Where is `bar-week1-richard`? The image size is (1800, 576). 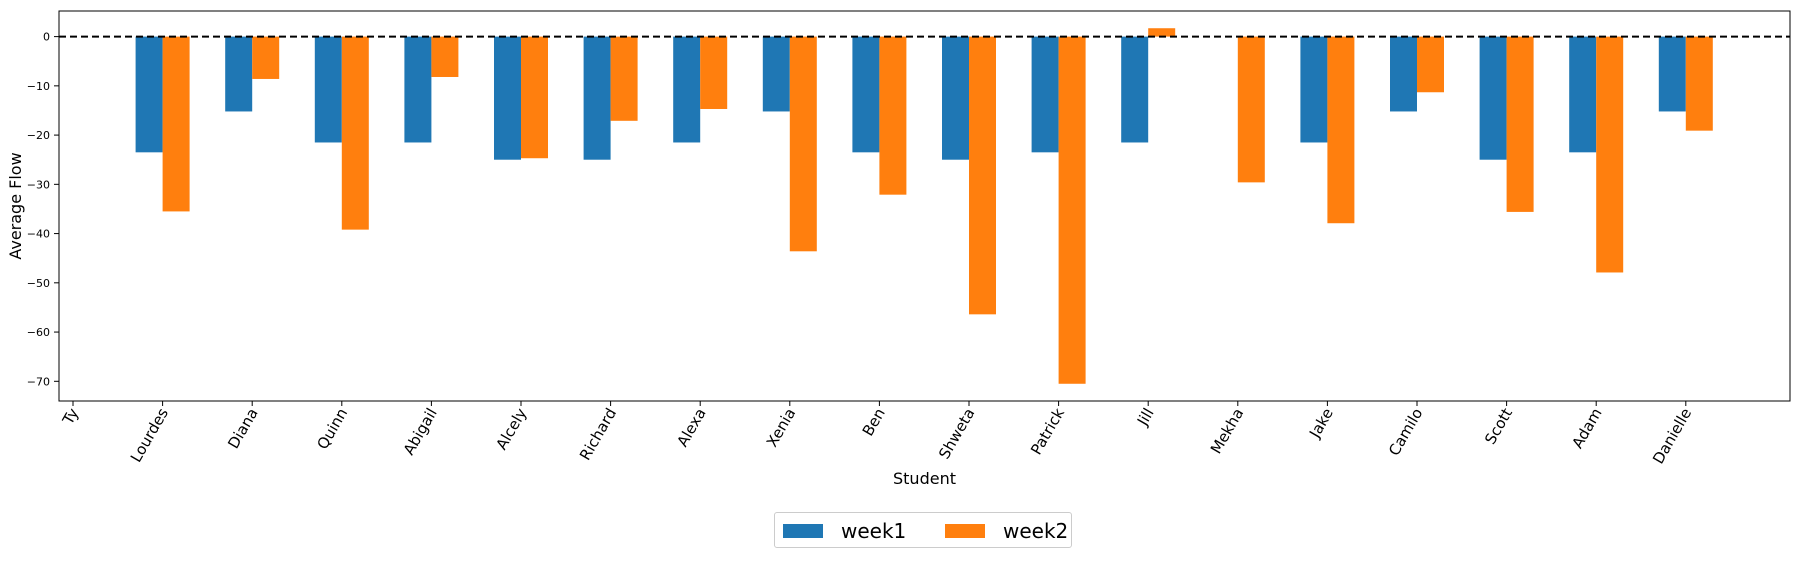
bar-week1-richard is located at coordinates (597, 98).